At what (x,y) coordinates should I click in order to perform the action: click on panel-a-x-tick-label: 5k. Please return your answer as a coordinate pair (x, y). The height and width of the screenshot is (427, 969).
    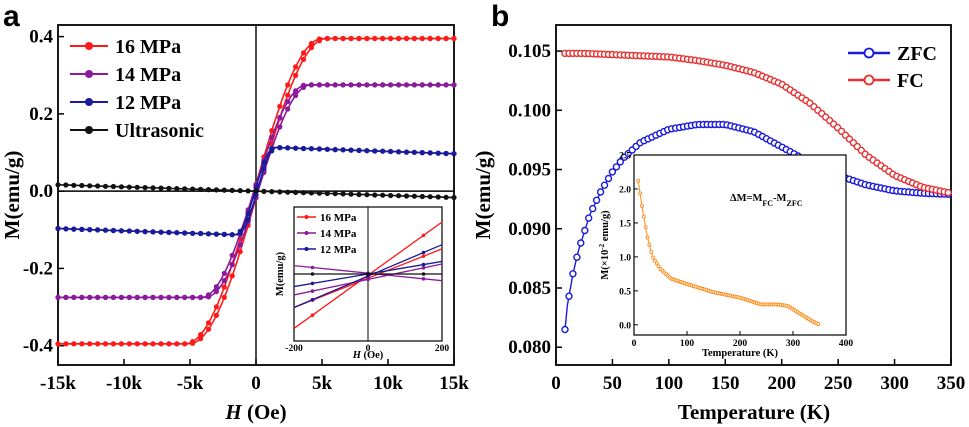
    Looking at the image, I should click on (322, 383).